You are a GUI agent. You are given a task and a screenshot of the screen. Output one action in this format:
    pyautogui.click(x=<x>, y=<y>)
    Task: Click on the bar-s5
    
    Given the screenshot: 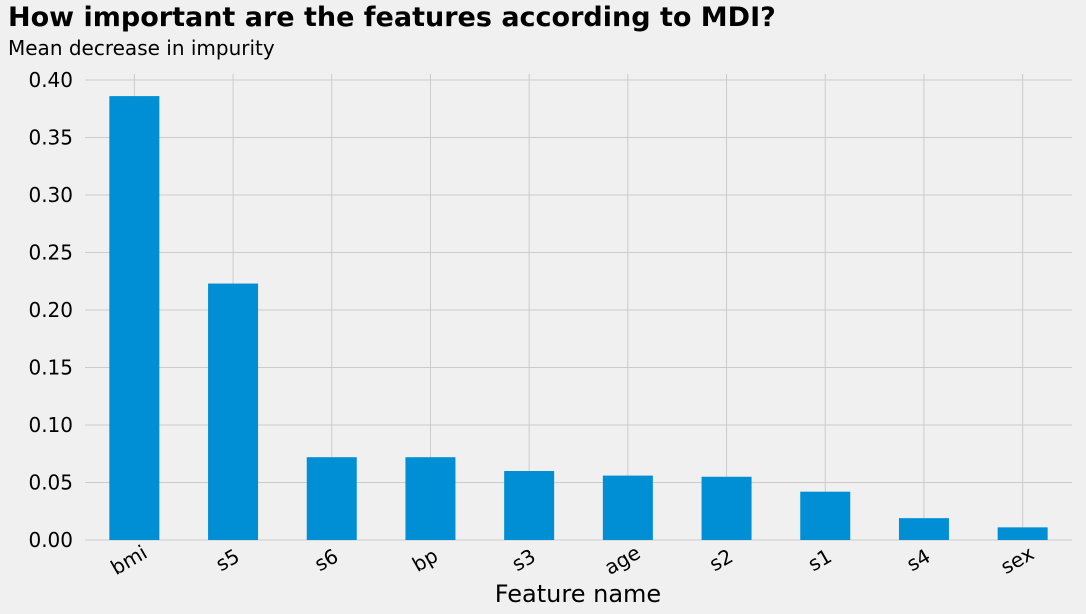 What is the action you would take?
    pyautogui.click(x=233, y=411)
    